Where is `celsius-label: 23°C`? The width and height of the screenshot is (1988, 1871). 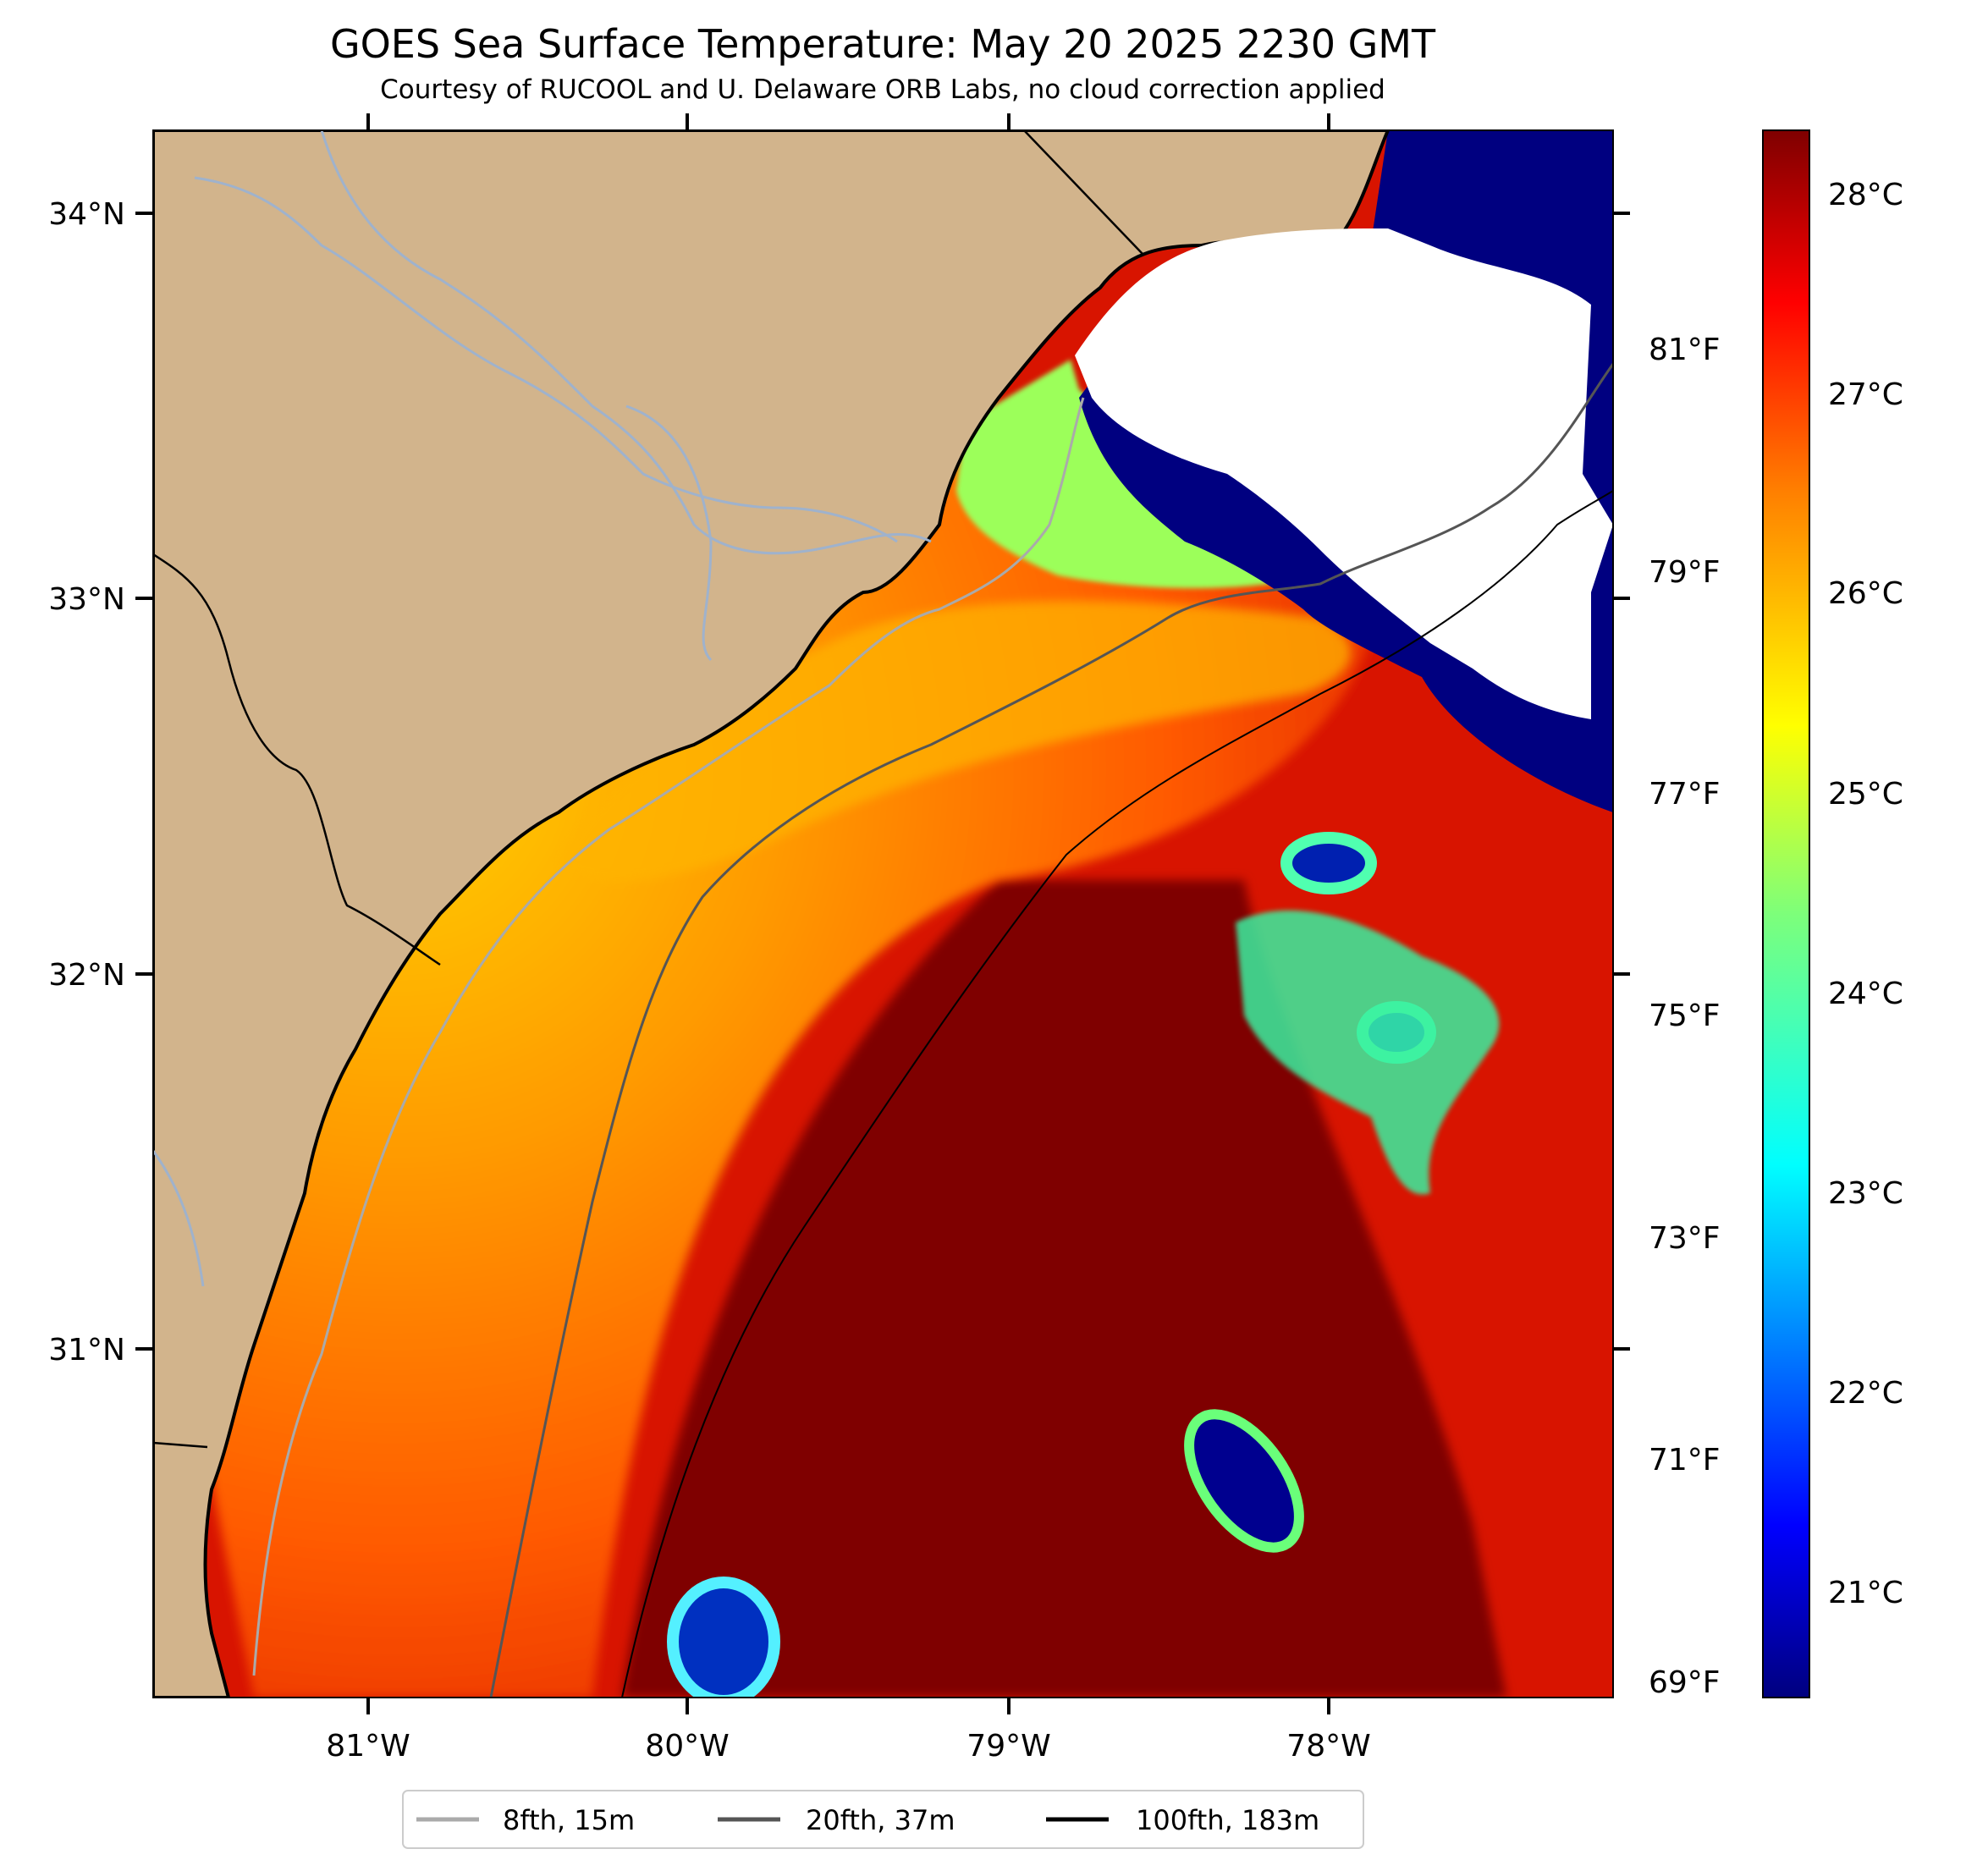 celsius-label: 23°C is located at coordinates (1865, 1194).